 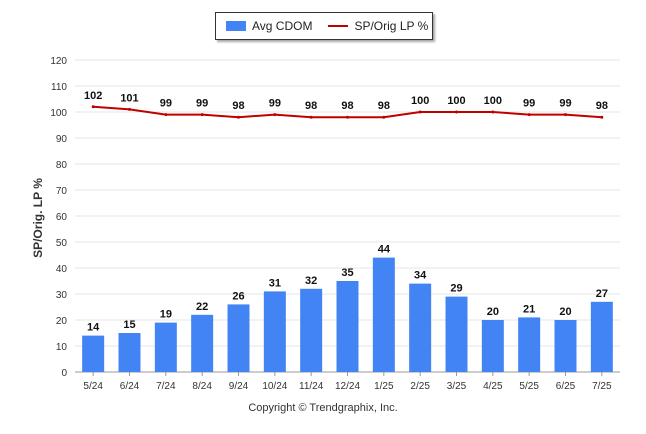 I want to click on bar-data-label: 26, so click(x=238, y=296).